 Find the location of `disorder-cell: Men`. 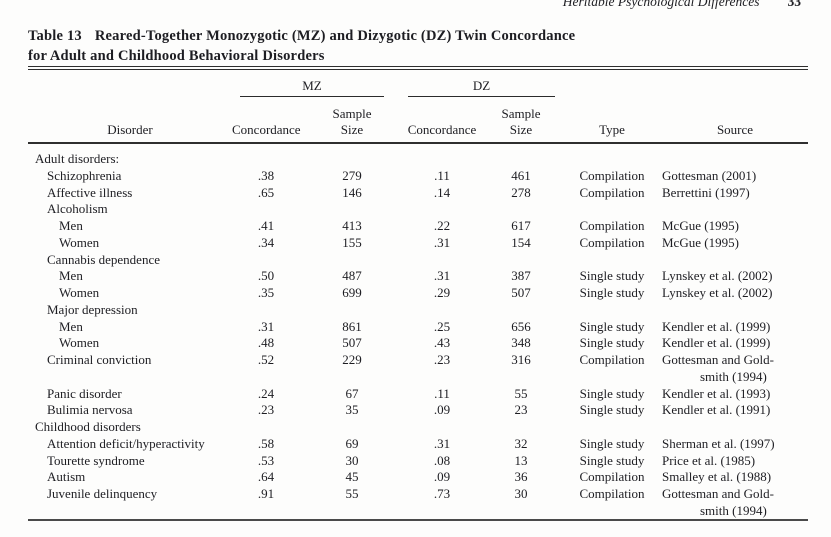

disorder-cell: Men is located at coordinates (71, 225).